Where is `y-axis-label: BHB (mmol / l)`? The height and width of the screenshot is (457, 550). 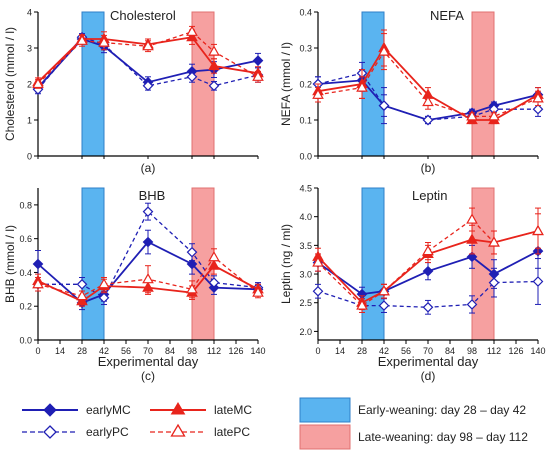
y-axis-label: BHB (mmol / l) is located at coordinates (10, 264).